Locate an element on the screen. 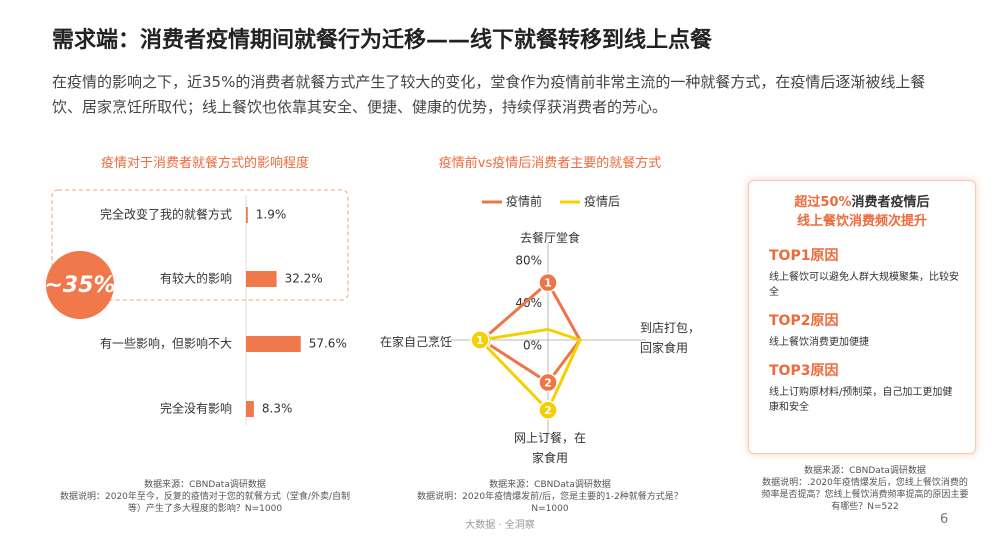 The image size is (994, 540). axis-label: 网上订餐，在家食用 is located at coordinates (549, 448).